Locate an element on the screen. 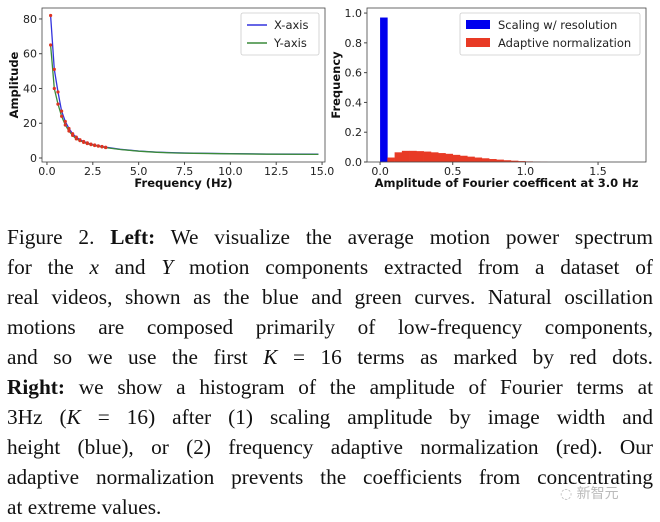 This screenshot has width=660, height=522. legend-label: X-axis is located at coordinates (291, 25).